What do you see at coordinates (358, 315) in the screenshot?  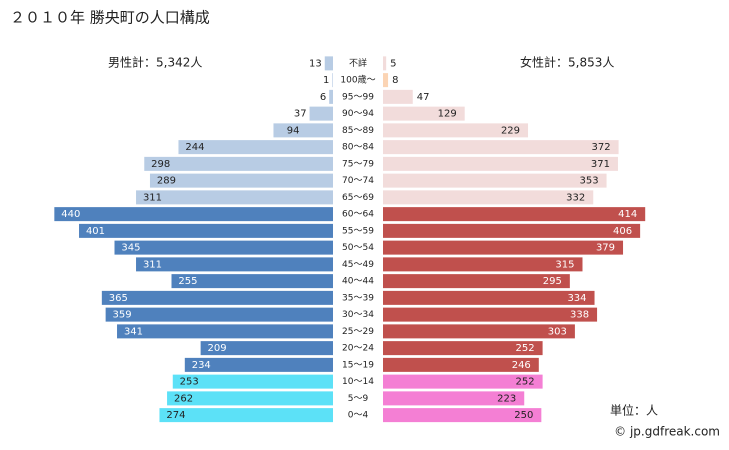 I see `category-label: 30～34` at bounding box center [358, 315].